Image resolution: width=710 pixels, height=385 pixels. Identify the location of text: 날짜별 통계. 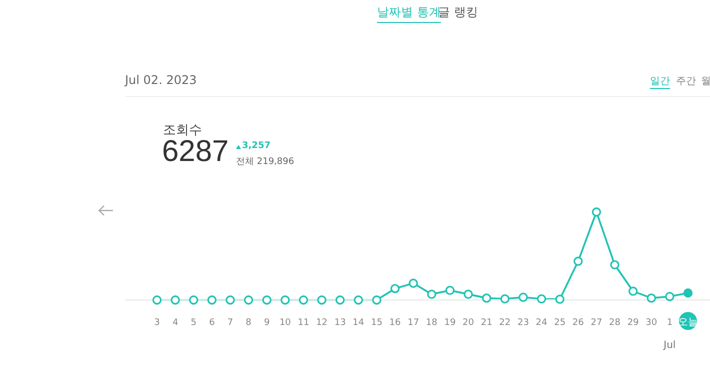
(409, 13).